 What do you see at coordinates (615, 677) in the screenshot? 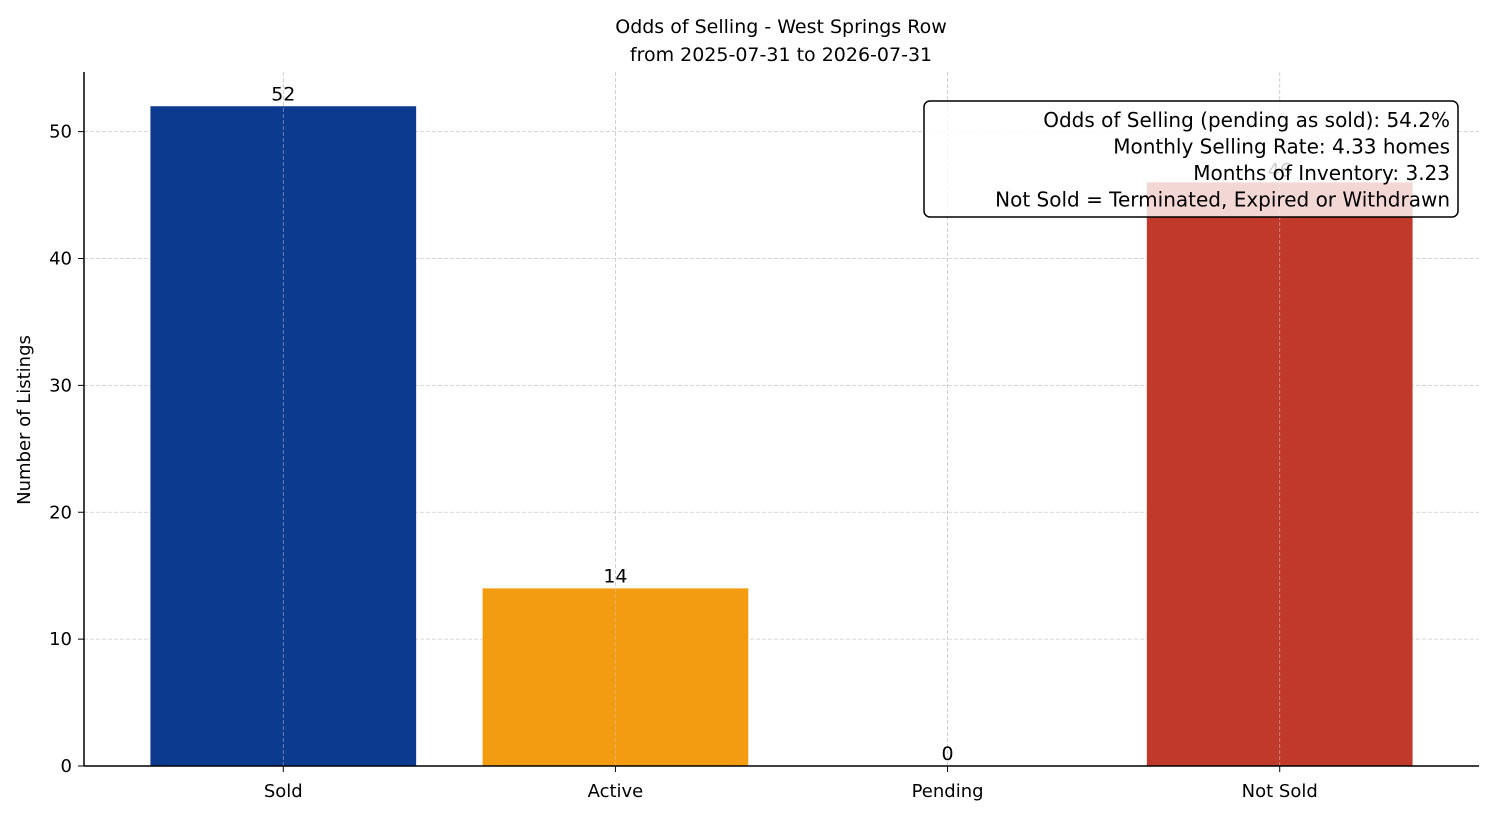
I see `bar` at bounding box center [615, 677].